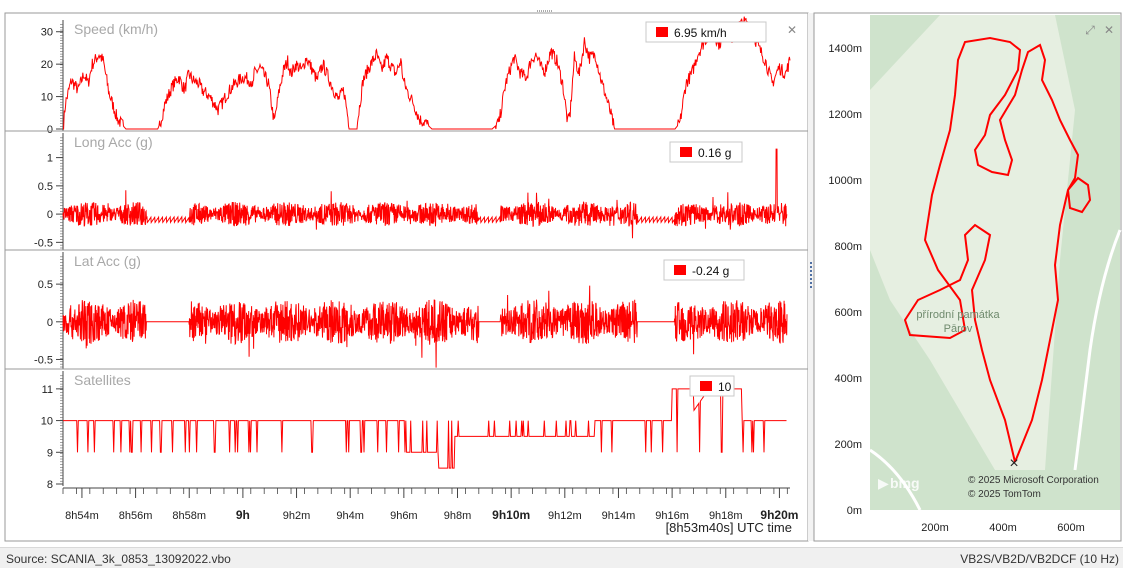  Describe the element at coordinates (50, 159) in the screenshot. I see `long-acc-y-tick-label: 1` at that location.